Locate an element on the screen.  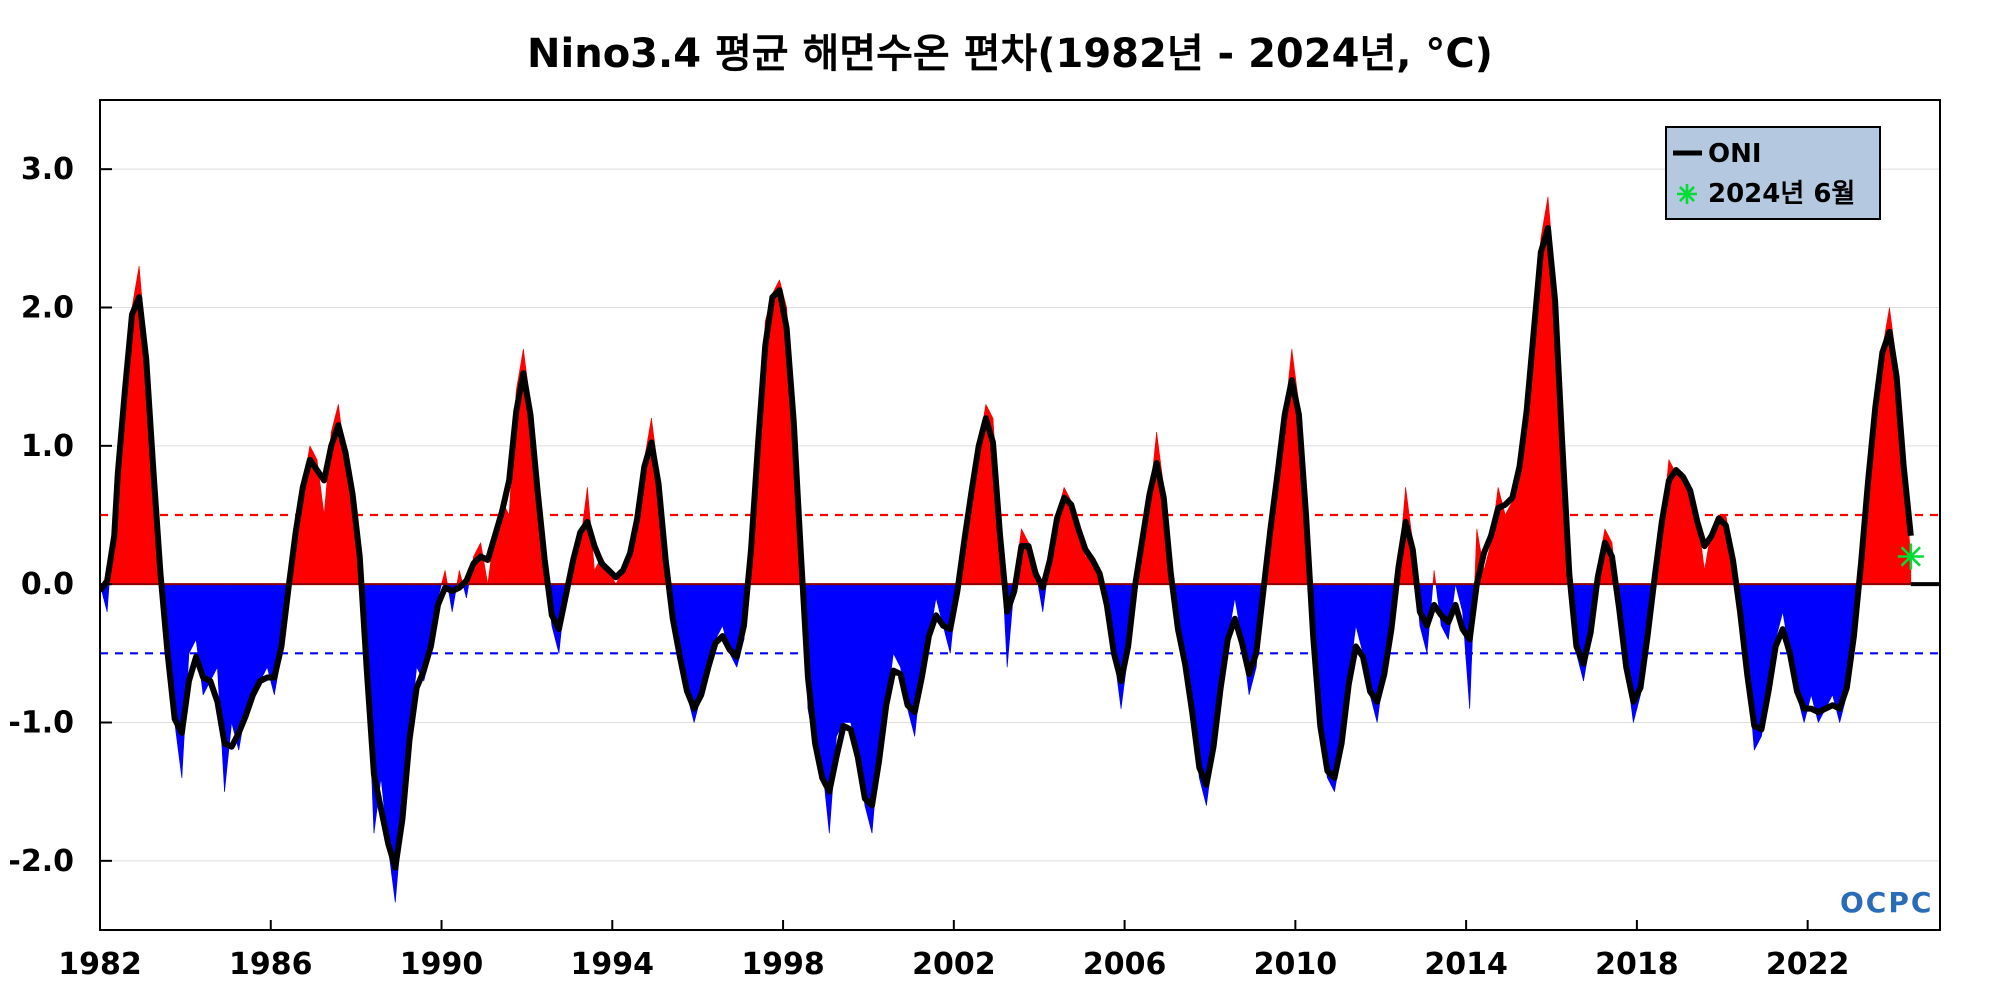
chart-title: Nino3.4 평균 해면수온 편차(1982년 - 2024년, °C) is located at coordinates (1010, 54).